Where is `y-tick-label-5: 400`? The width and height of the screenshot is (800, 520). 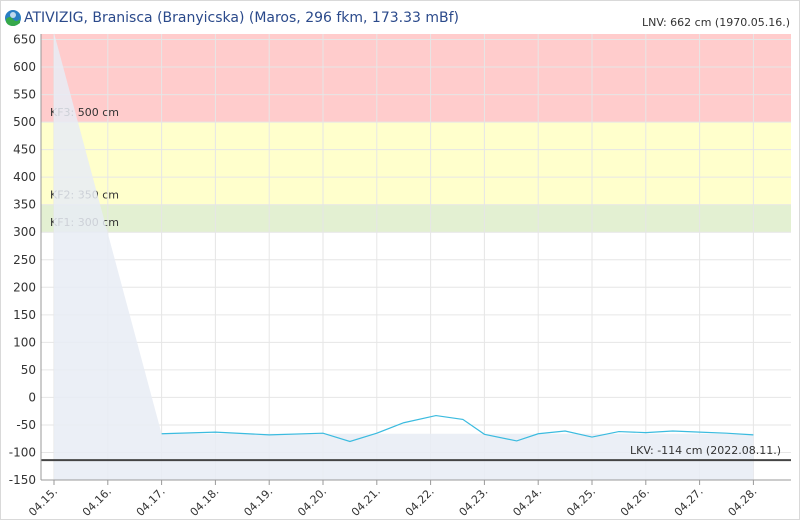 y-tick-label-5: 400 is located at coordinates (24, 177).